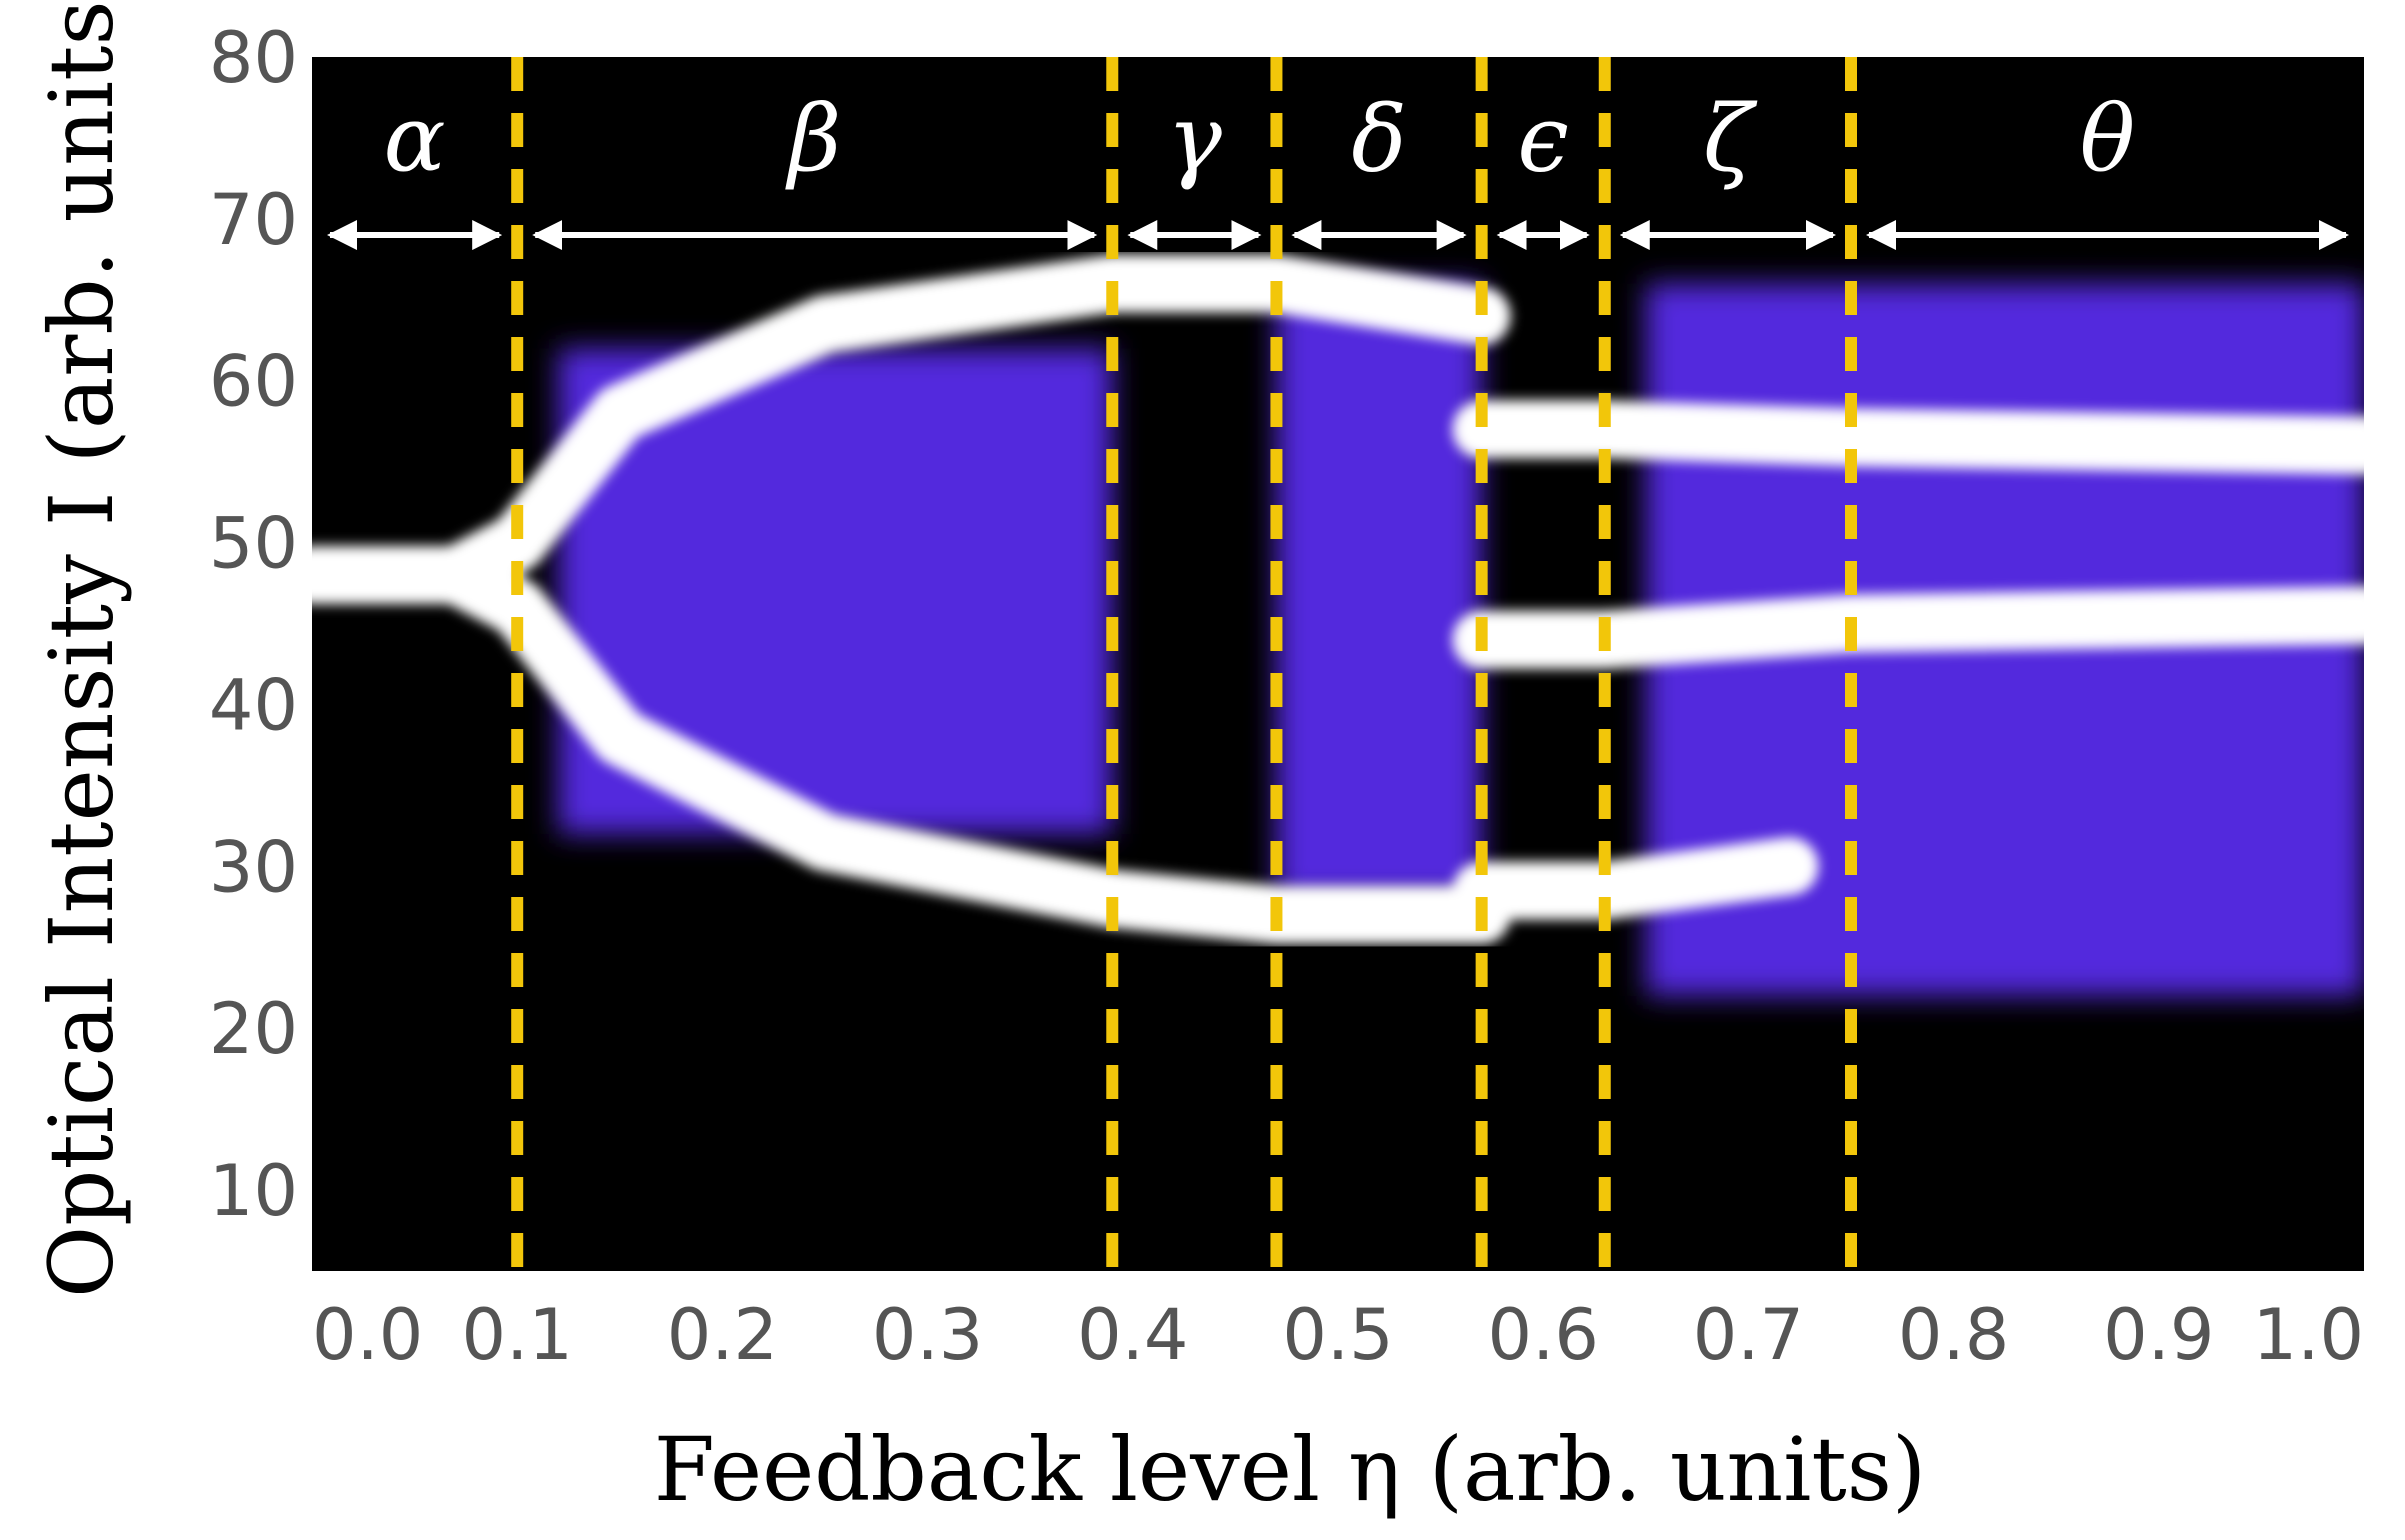 The image size is (2405, 1540). I want to click on y-tick-labels: 10 20 30 40 50 60 70 80, so click(253, 624).